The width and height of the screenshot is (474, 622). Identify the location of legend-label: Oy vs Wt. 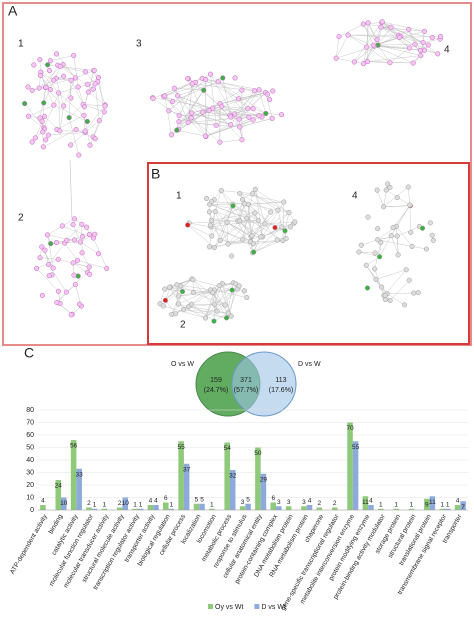
(229, 607).